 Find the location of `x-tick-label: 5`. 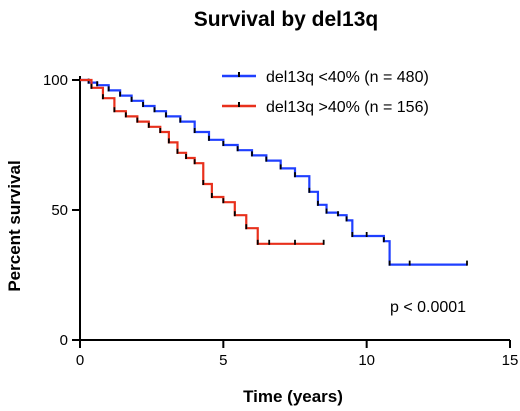

x-tick-label: 5 is located at coordinates (223, 360).